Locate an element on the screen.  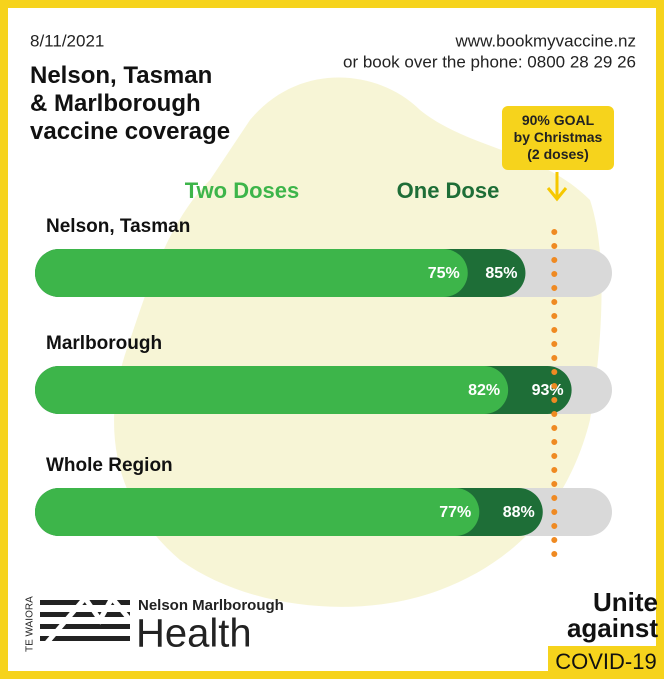
campaign-line: against is located at coordinates (612, 628).